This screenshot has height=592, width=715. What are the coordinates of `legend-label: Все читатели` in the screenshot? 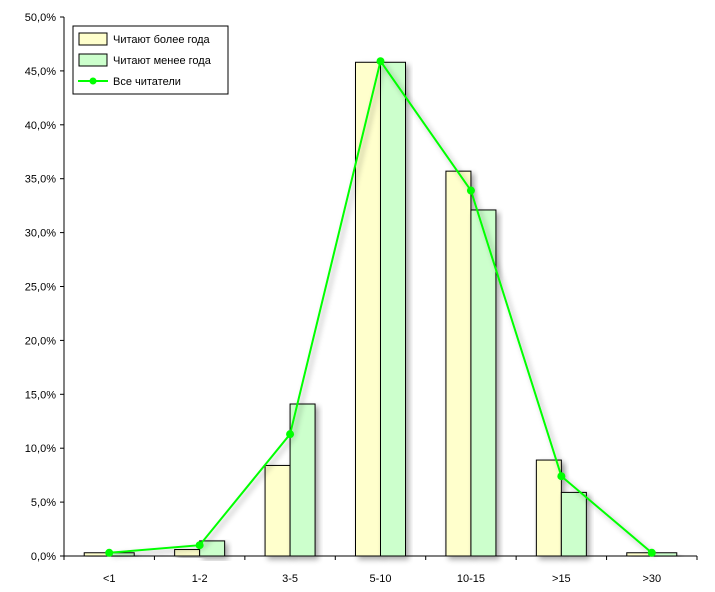 It's located at (147, 82).